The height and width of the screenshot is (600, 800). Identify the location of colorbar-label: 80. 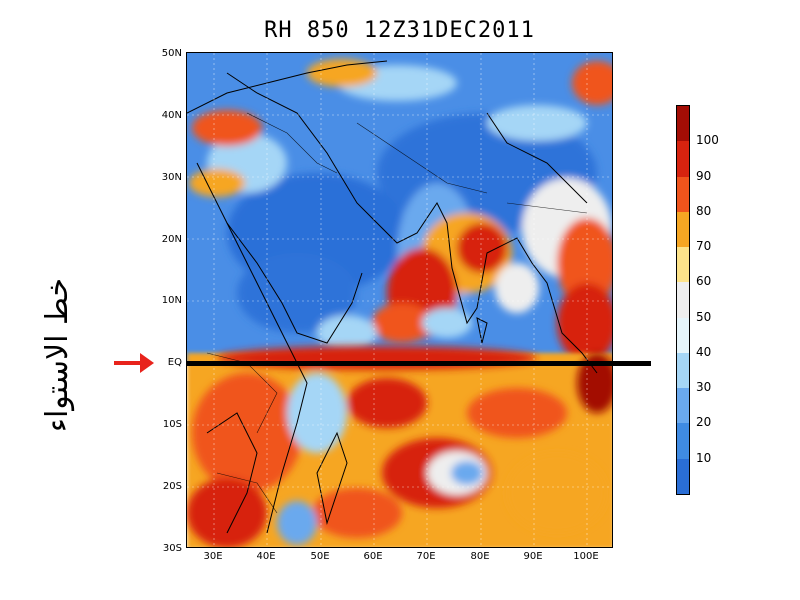
(704, 210).